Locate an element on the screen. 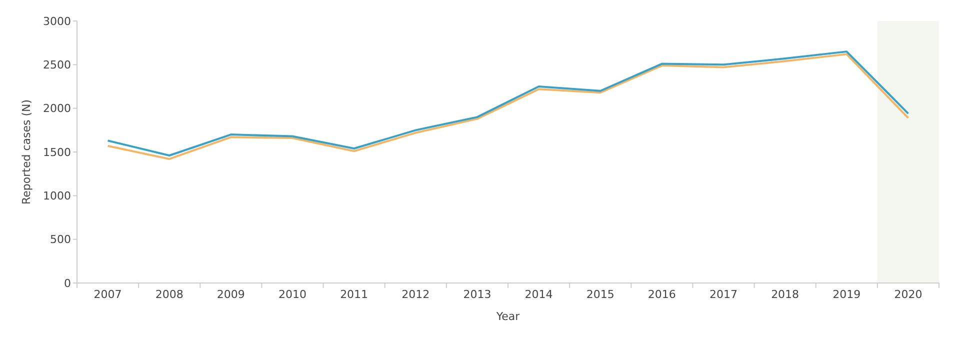 The image size is (959, 339). y-tick-label: 1500 is located at coordinates (57, 152).